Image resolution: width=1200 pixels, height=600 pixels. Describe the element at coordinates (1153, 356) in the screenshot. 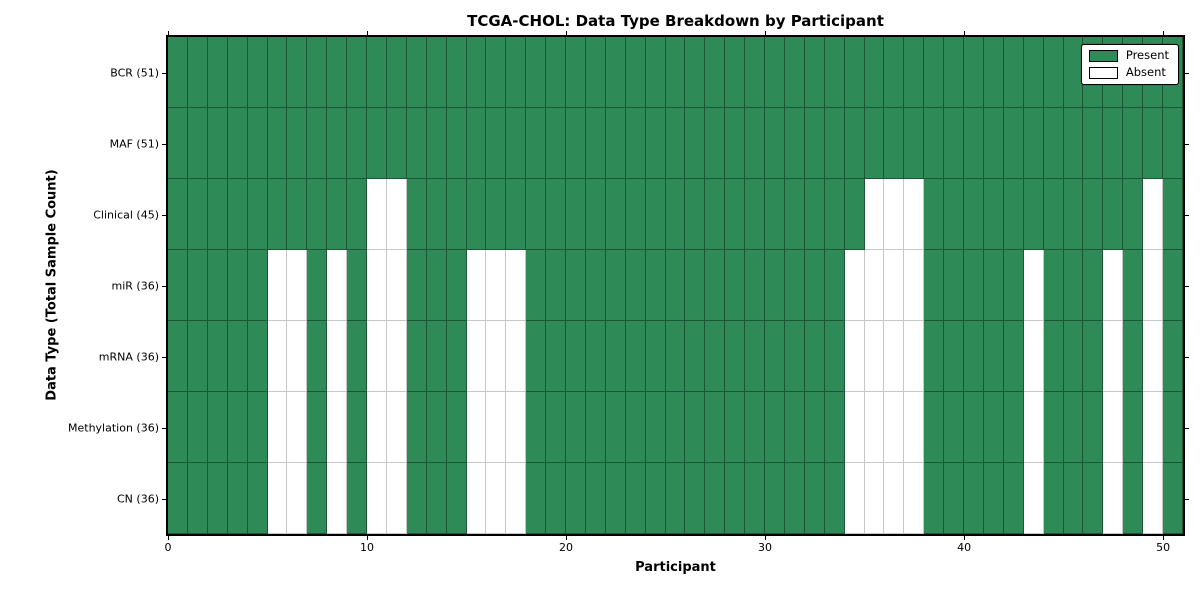

I see `cell-mRNA-p49` at that location.